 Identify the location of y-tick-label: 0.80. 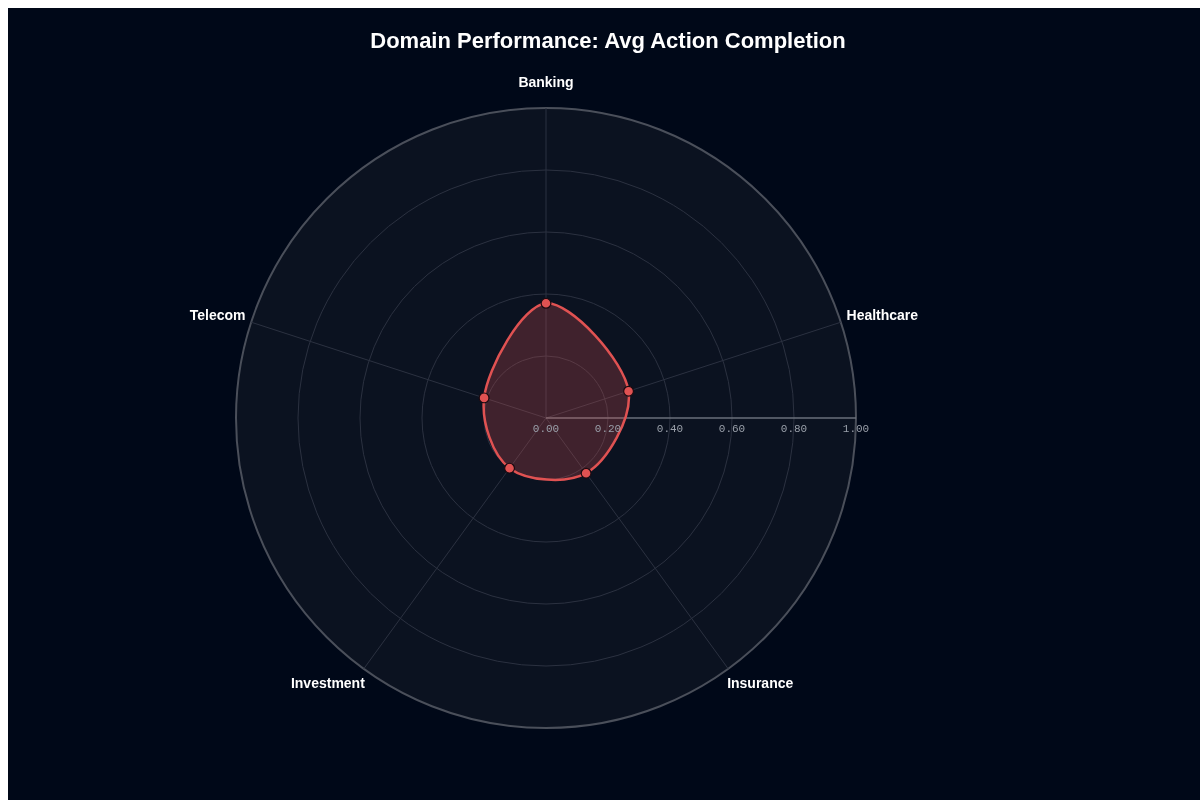
(794, 429).